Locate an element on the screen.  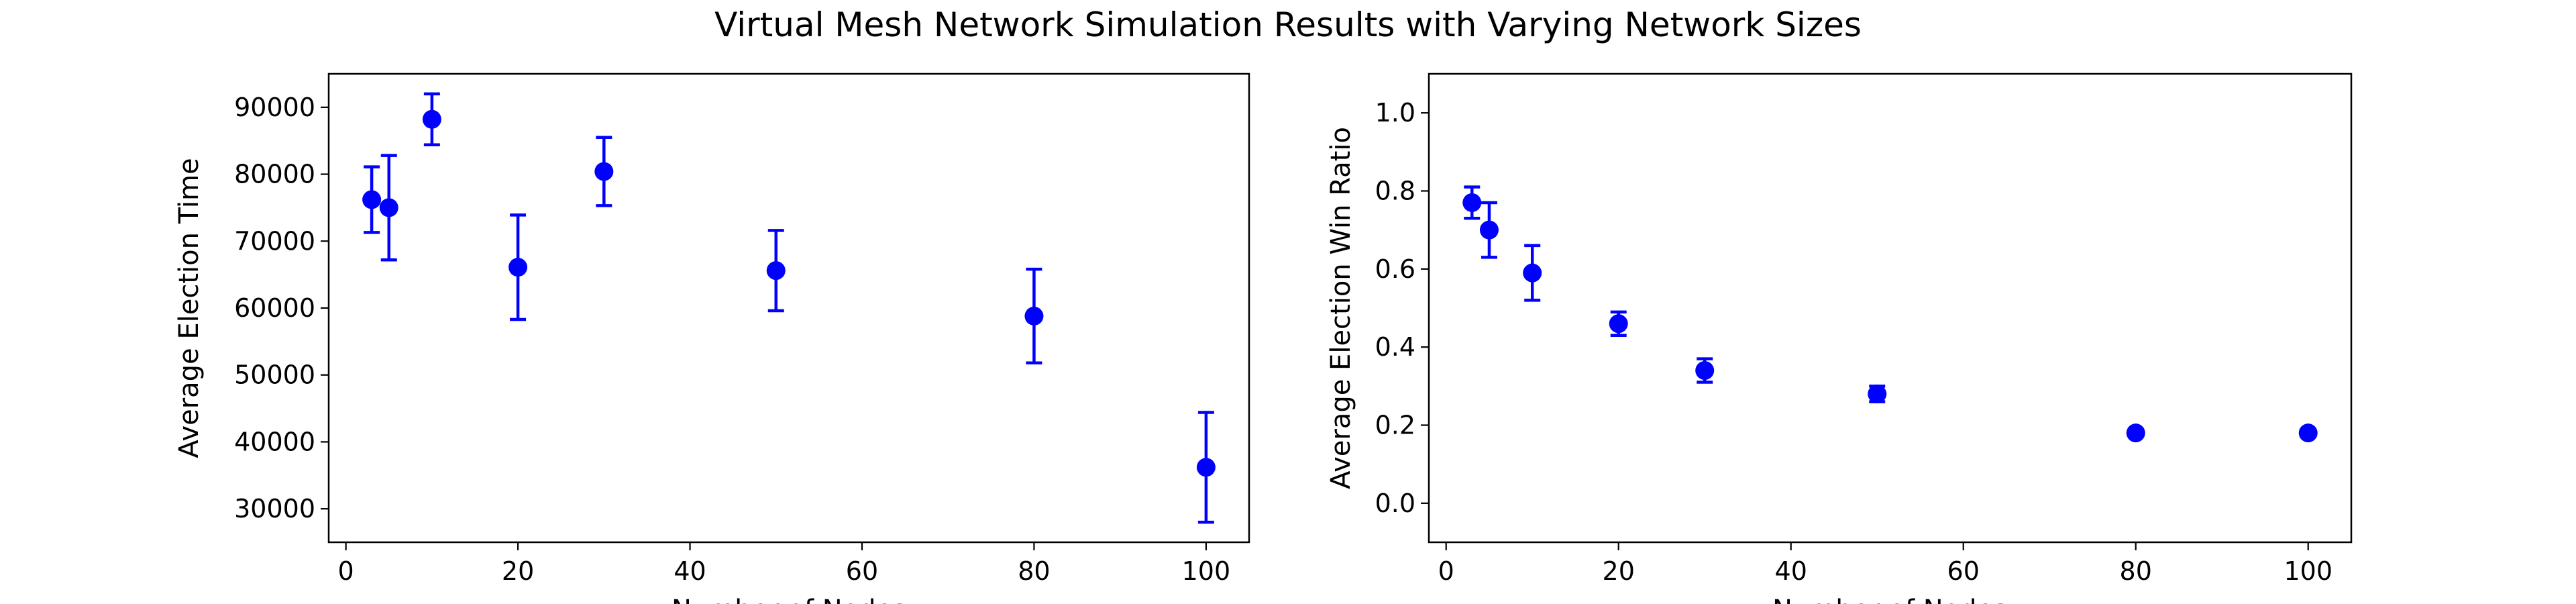
election-win-ratio-y-tick-label: 0.8 is located at coordinates (1395, 192).